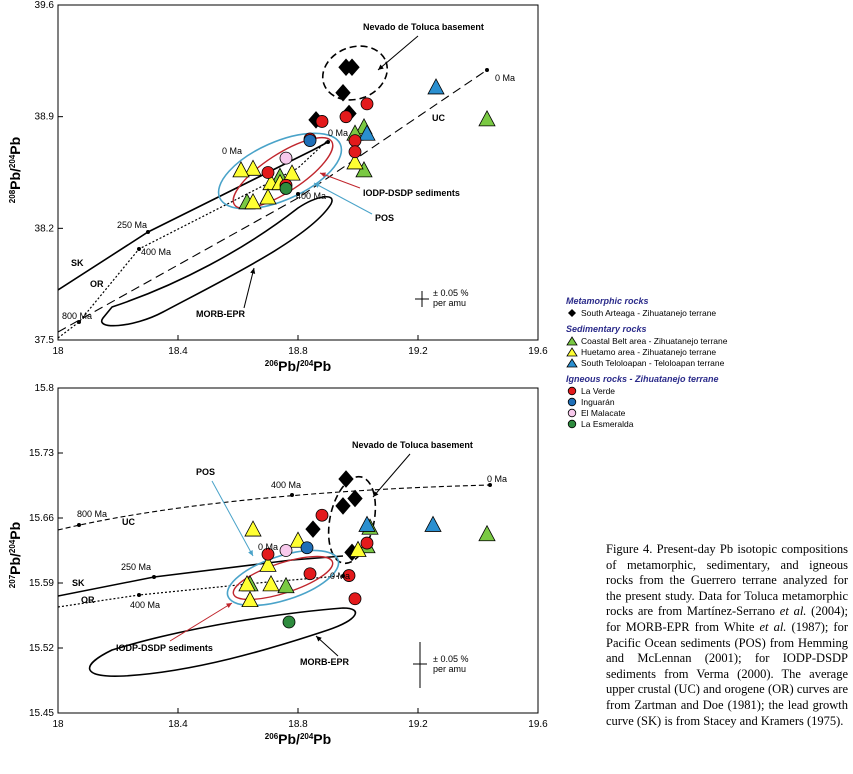 Image resolution: width=853 pixels, height=774 pixels. What do you see at coordinates (355, 73) in the screenshot?
I see `nevado-field` at bounding box center [355, 73].